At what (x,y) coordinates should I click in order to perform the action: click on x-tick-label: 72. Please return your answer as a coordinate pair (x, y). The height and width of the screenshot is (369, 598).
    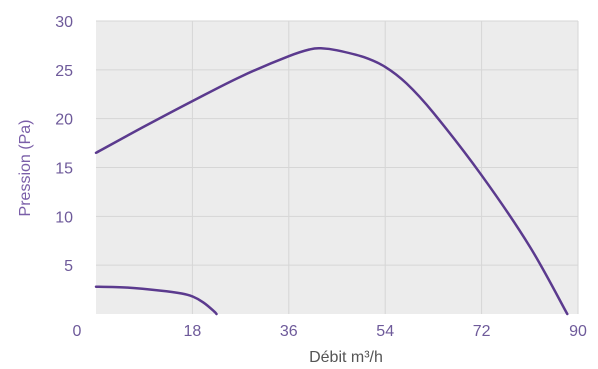
    Looking at the image, I should click on (482, 331).